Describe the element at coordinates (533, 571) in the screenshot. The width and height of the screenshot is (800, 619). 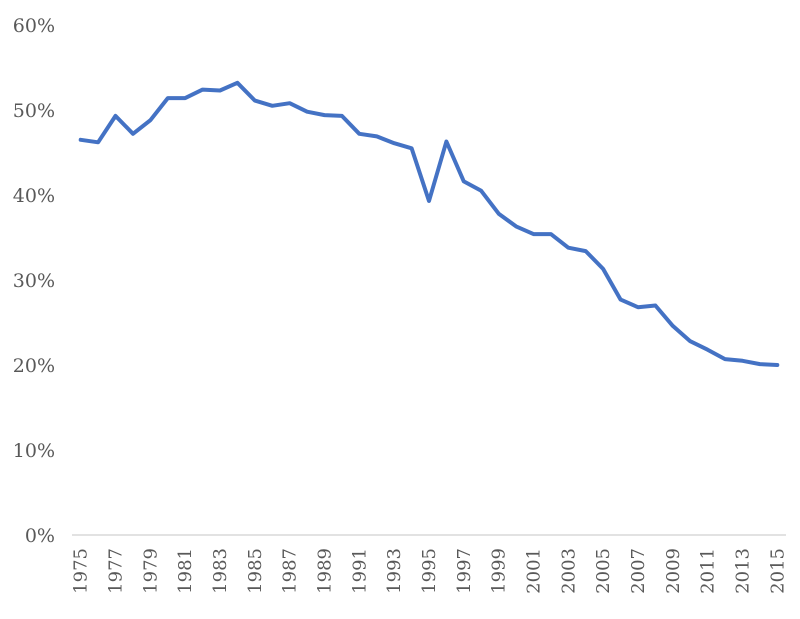
I see `x-tick-label: 2001` at that location.